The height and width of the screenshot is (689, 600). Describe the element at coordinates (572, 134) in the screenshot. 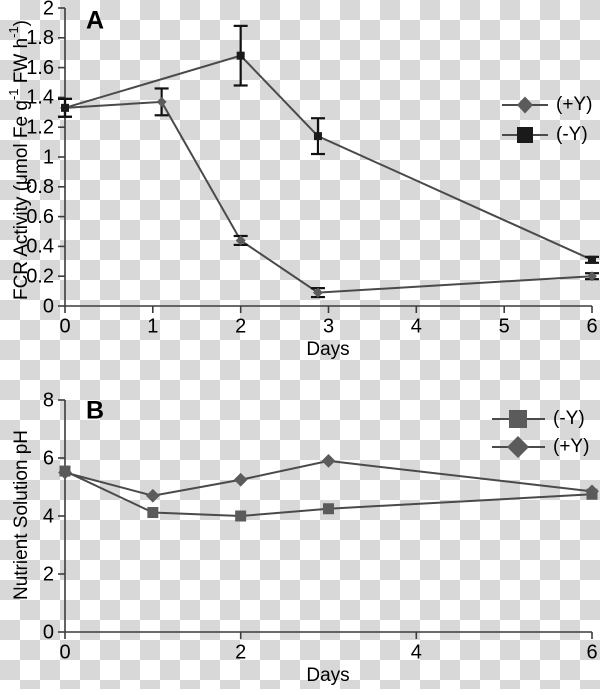

I see `panel-a-legend-label-1: (-Y)` at that location.